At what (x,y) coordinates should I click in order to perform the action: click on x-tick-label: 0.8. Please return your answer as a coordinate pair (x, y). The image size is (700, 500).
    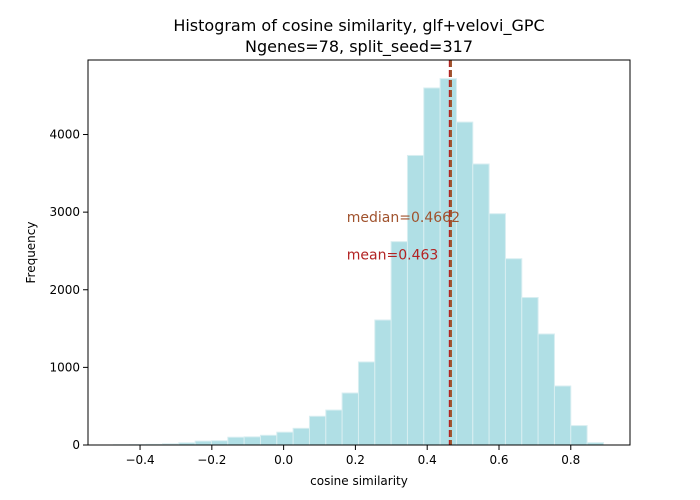
    Looking at the image, I should click on (570, 460).